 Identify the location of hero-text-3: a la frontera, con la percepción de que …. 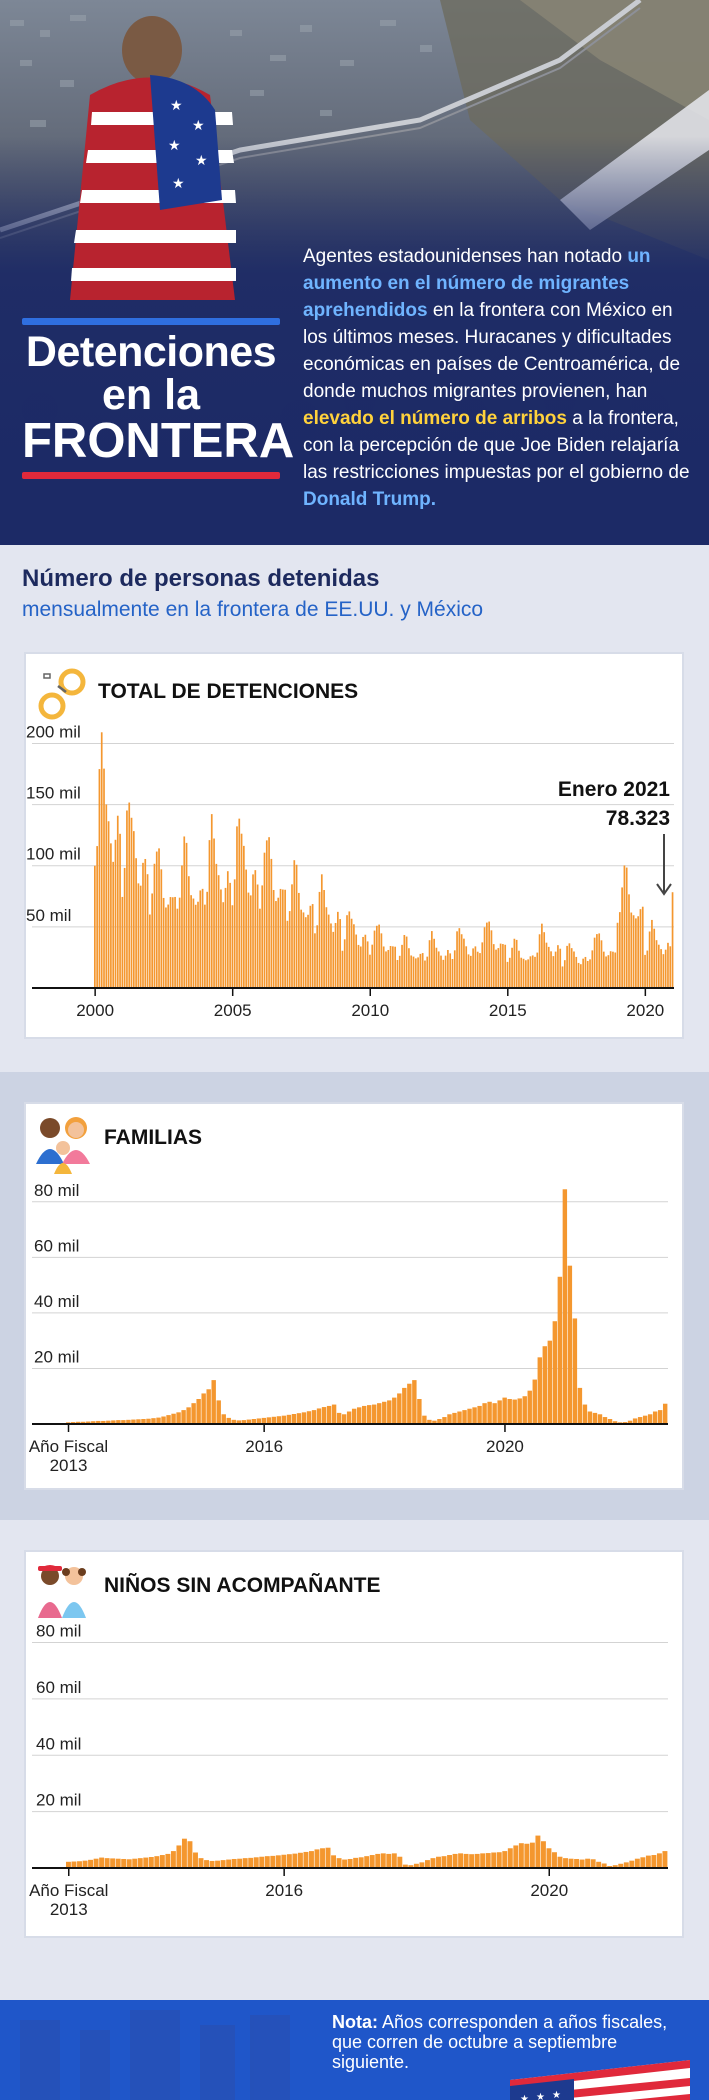
(496, 445).